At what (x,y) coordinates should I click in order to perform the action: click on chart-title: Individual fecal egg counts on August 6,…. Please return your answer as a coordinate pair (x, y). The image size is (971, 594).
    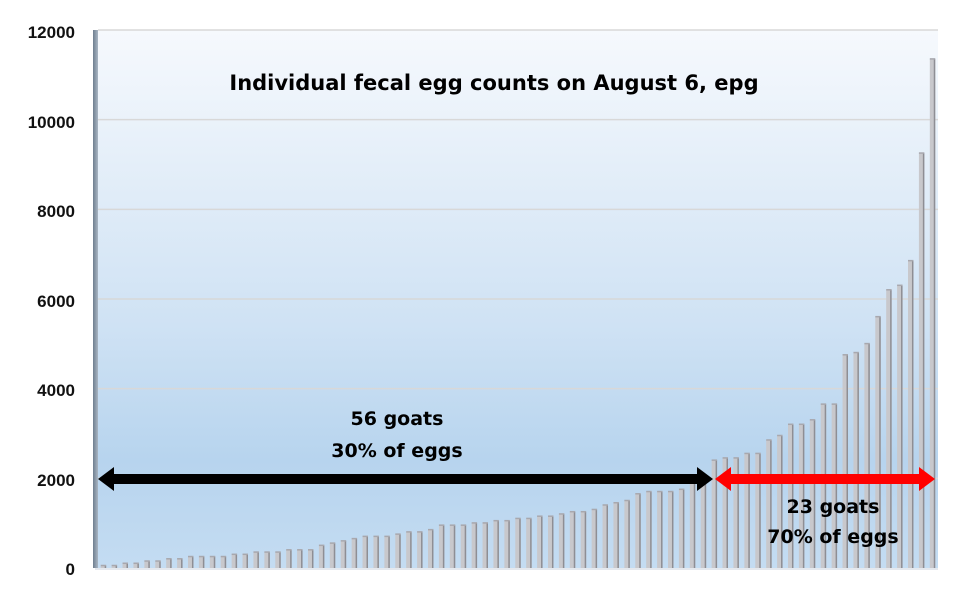
    Looking at the image, I should click on (493, 83).